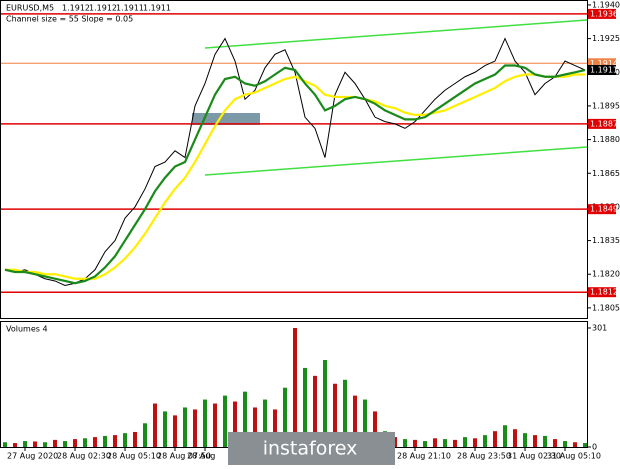 The image size is (620, 469). I want to click on x-tick-label: 28 Aug 23:50, so click(484, 456).